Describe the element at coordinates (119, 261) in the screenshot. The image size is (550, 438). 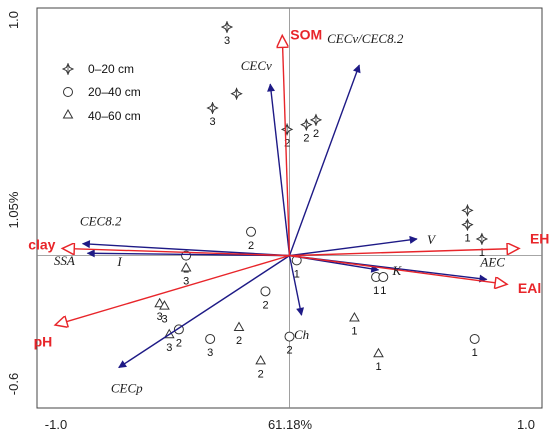
I see `label-i: I` at that location.